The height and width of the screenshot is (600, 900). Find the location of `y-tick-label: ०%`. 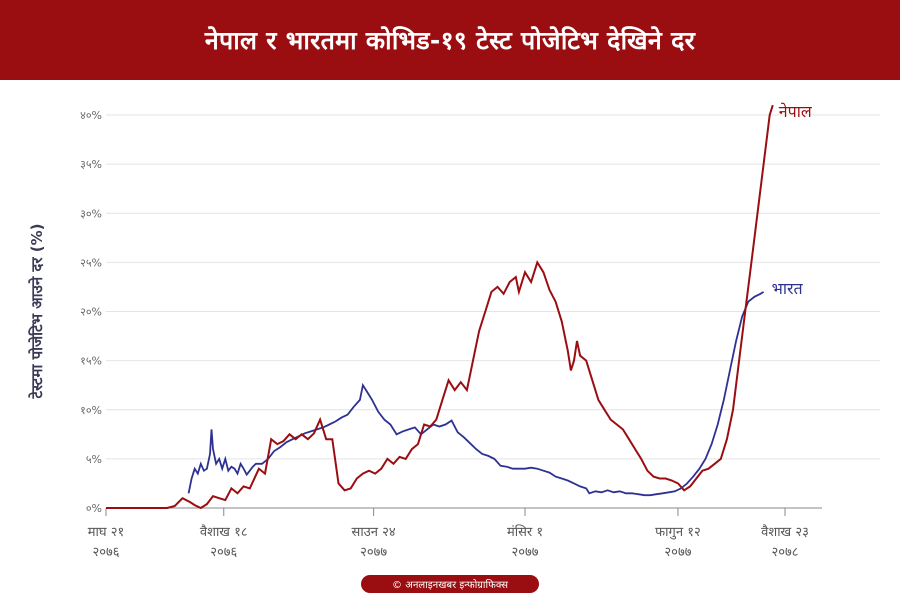

y-tick-label: ०% is located at coordinates (94, 508).